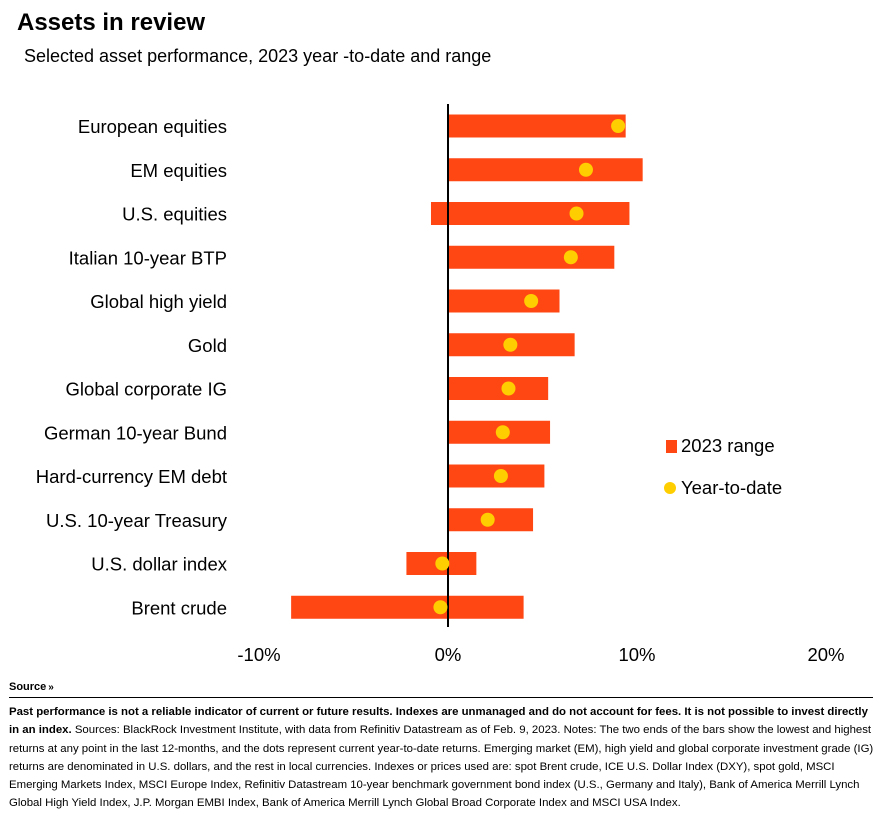  Describe the element at coordinates (258, 654) in the screenshot. I see `x-tick-label: -10%` at that location.